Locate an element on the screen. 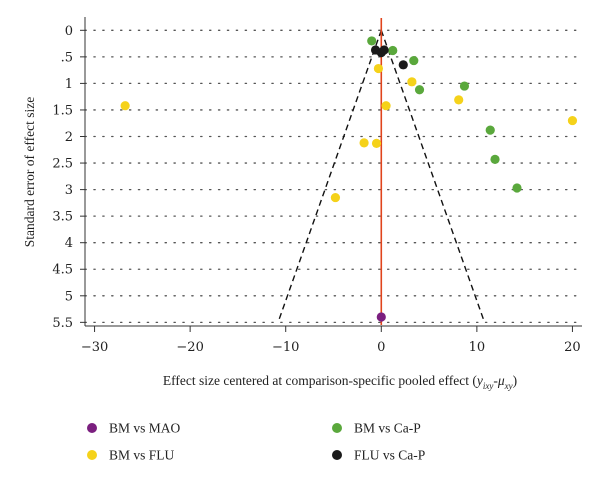 The height and width of the screenshot is (482, 600). x-axis-label-y-sub: ixy is located at coordinates (488, 386).